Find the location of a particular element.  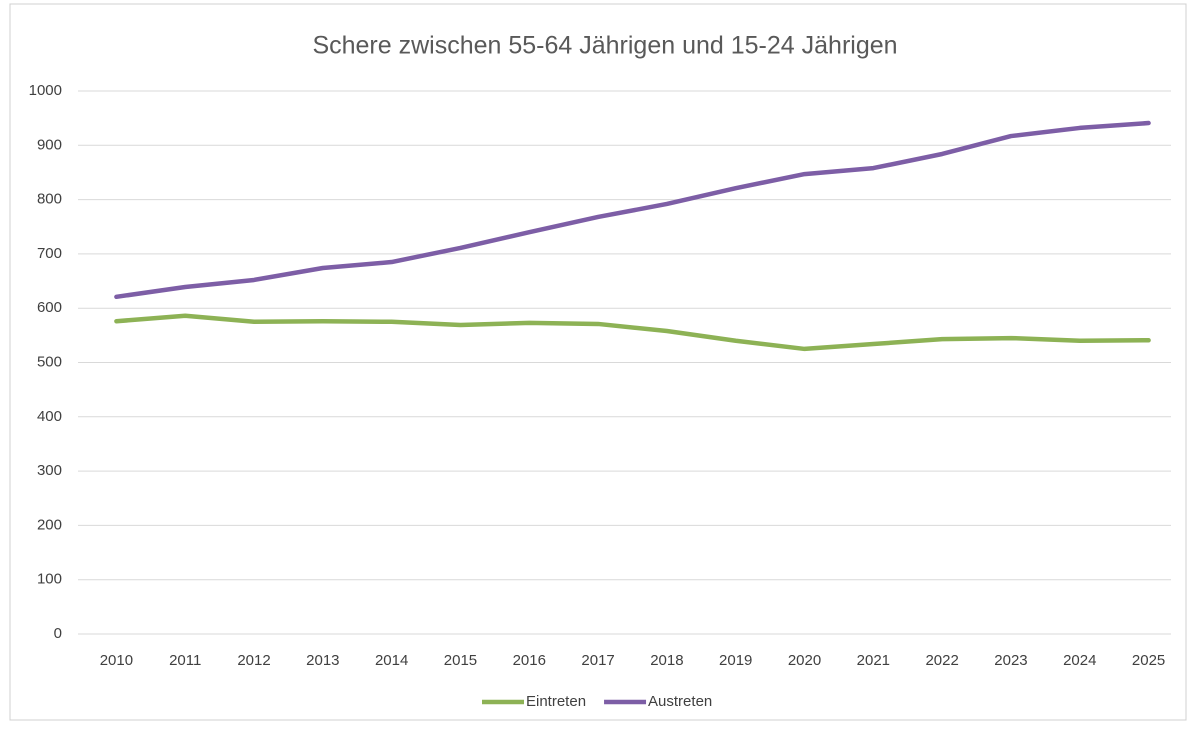

y-tick-label: 200 is located at coordinates (49, 524).